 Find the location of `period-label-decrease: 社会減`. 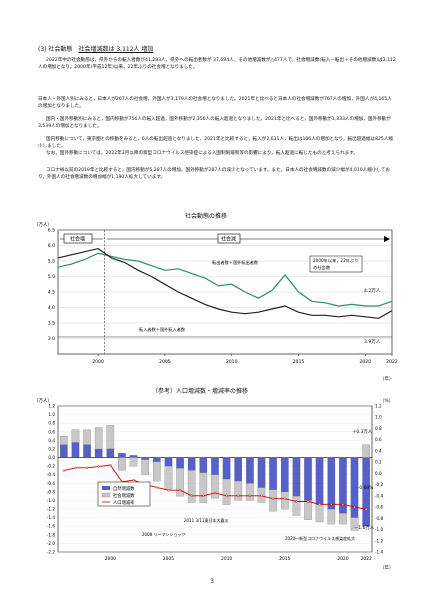

period-label-decrease: 社会減 is located at coordinates (228, 239).